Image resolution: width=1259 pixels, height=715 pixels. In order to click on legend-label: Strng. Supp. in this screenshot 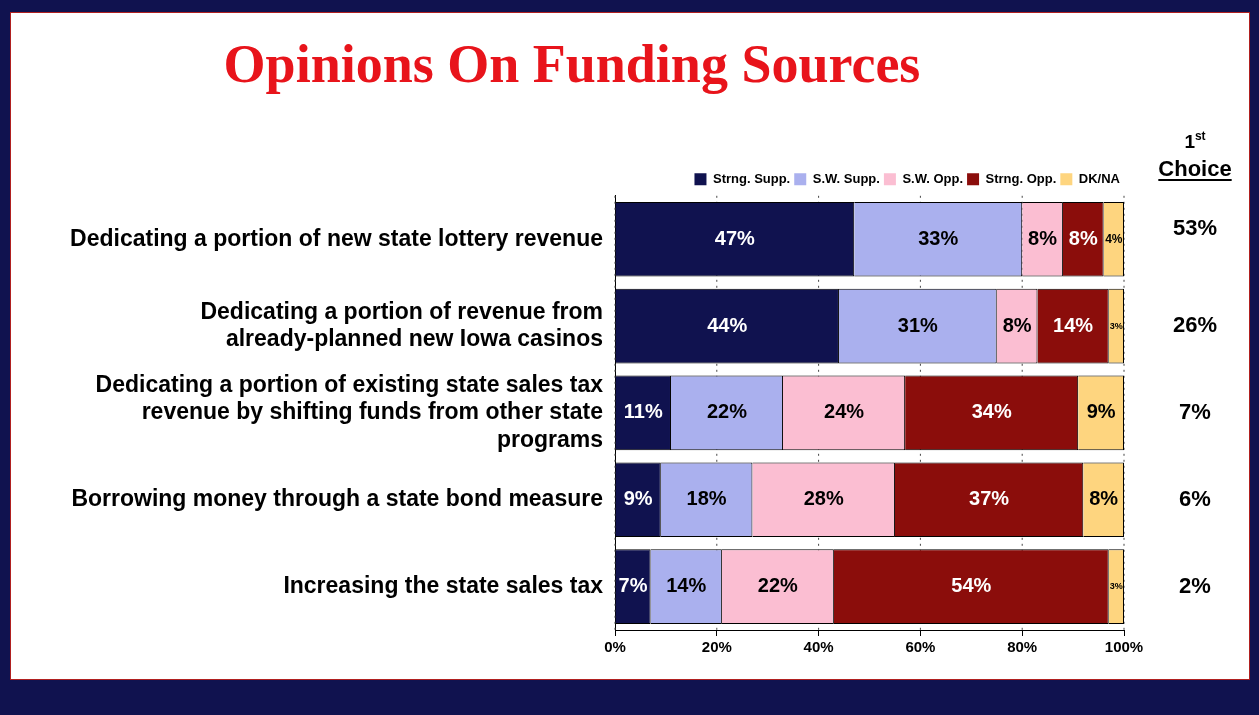, I will do `click(751, 178)`.